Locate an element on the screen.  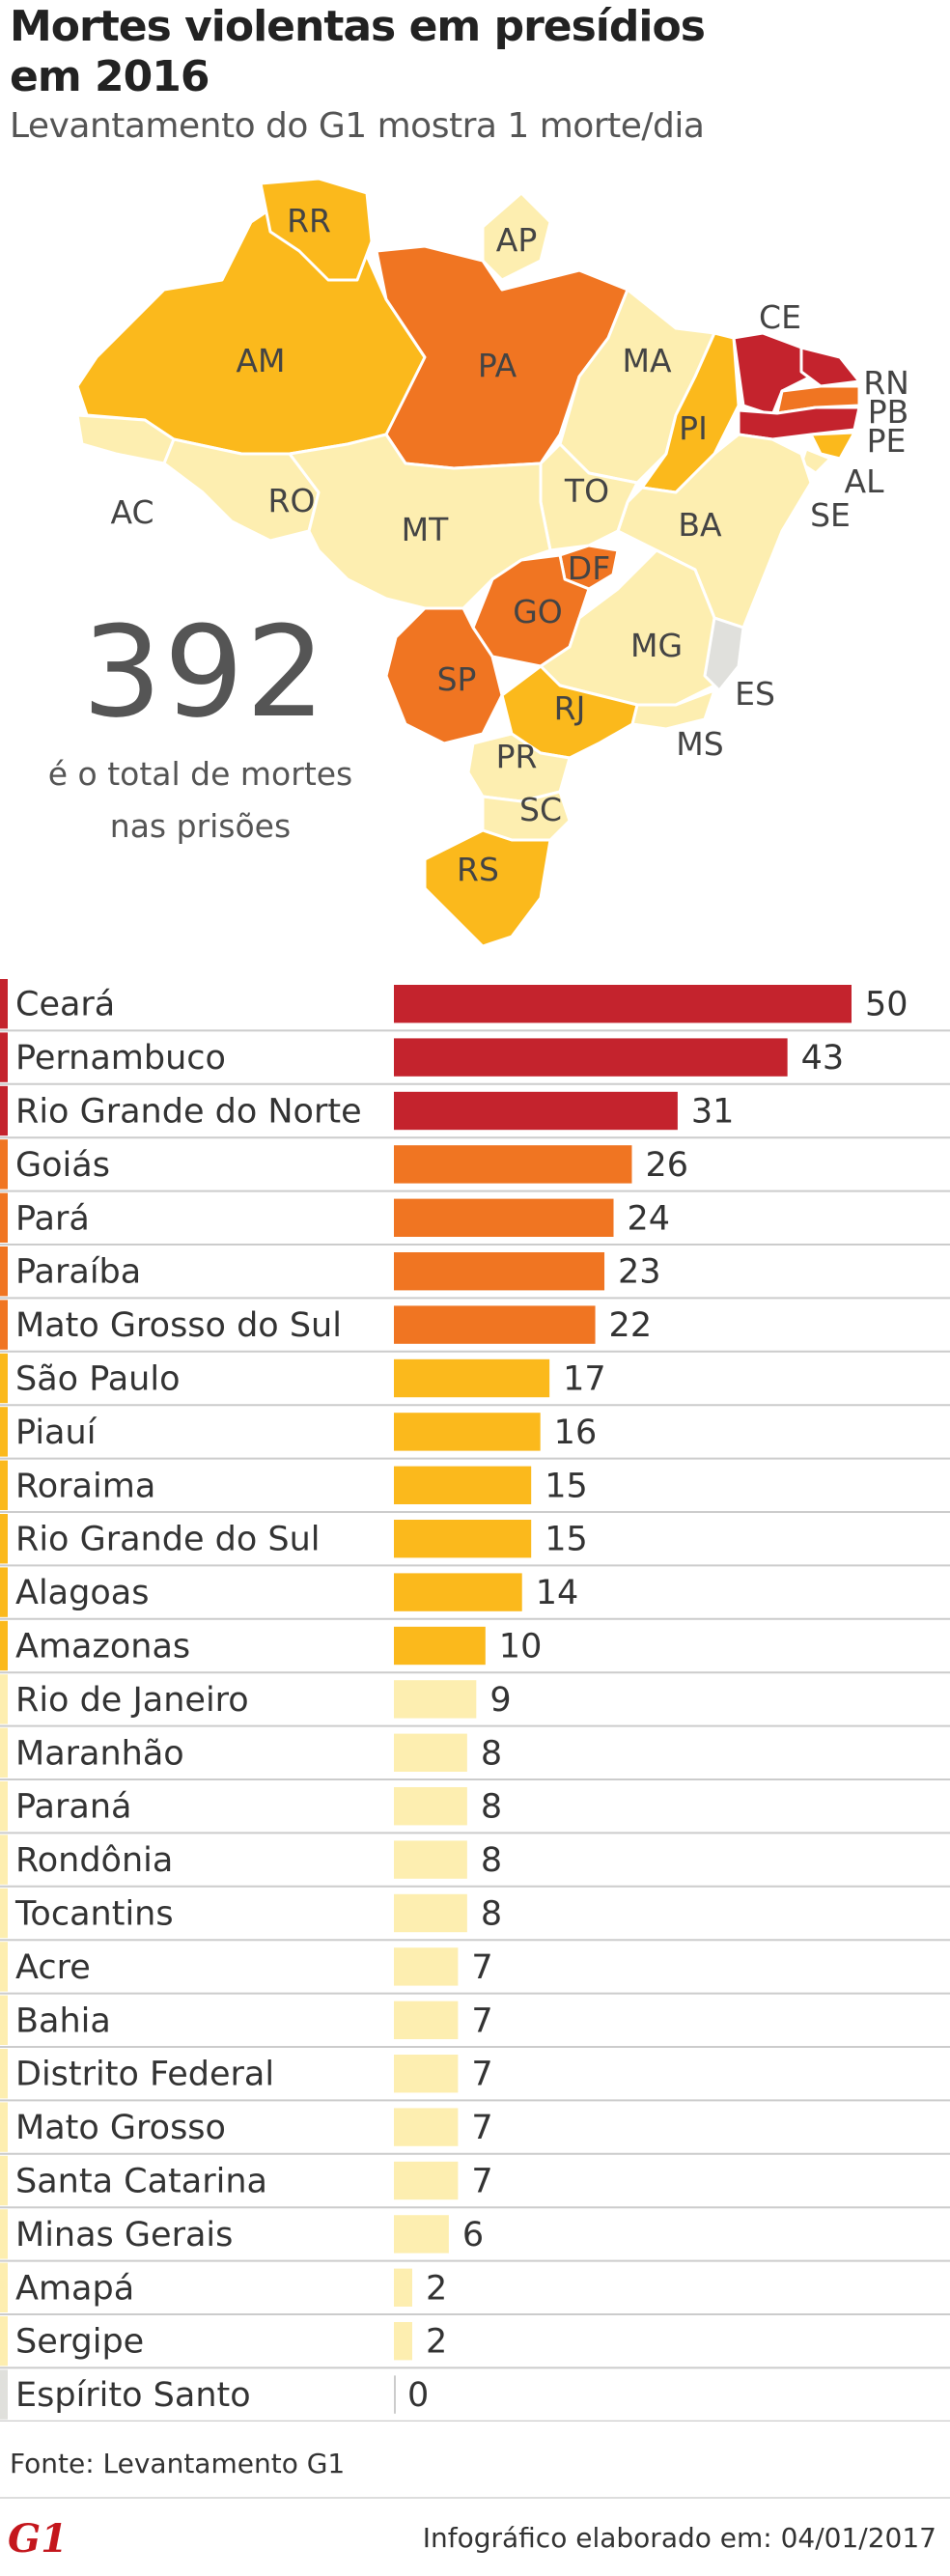
value-label: 0 is located at coordinates (418, 2396).